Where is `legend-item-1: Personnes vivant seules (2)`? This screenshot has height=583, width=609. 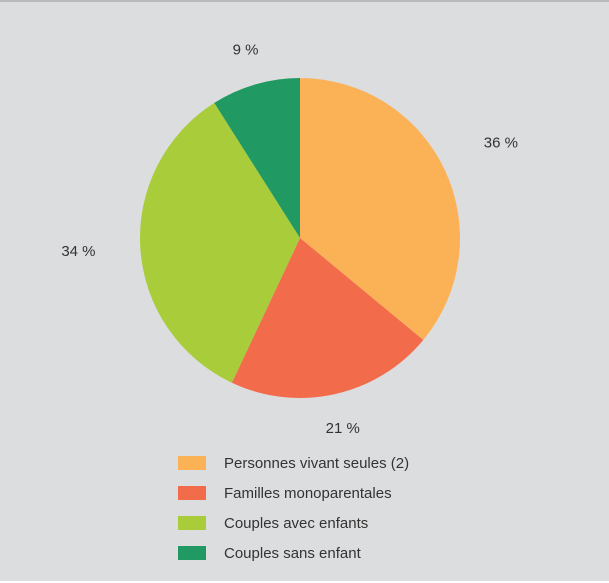 legend-item-1: Personnes vivant seules (2) is located at coordinates (293, 463).